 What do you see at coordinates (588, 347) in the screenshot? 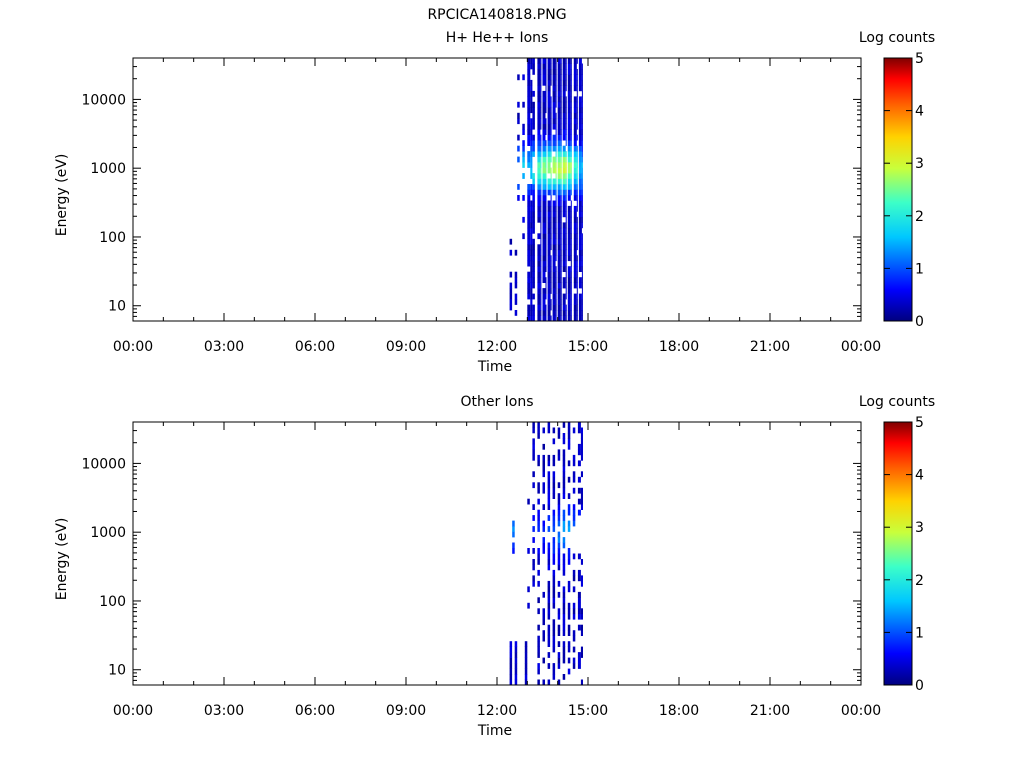
I see `x-tick-label: 15:00` at bounding box center [588, 347].